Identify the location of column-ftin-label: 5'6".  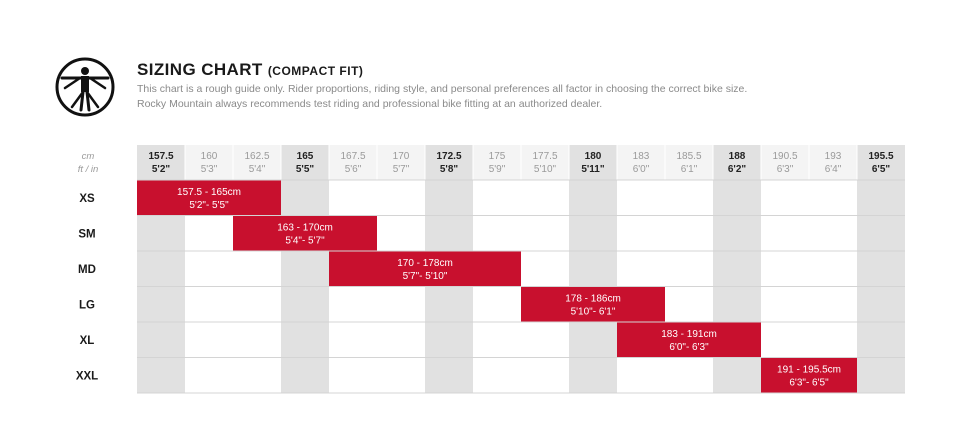
(353, 169).